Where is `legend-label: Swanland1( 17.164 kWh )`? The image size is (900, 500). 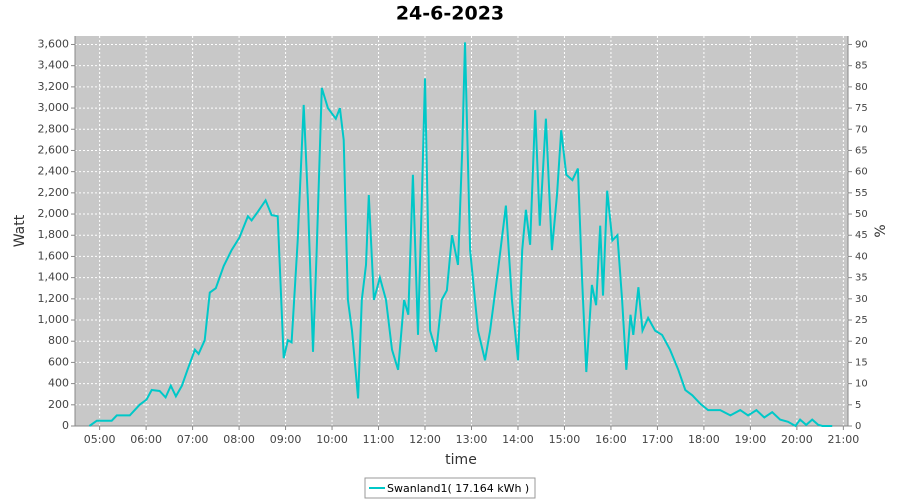
legend-label: Swanland1( 17.164 kWh ) is located at coordinates (458, 488).